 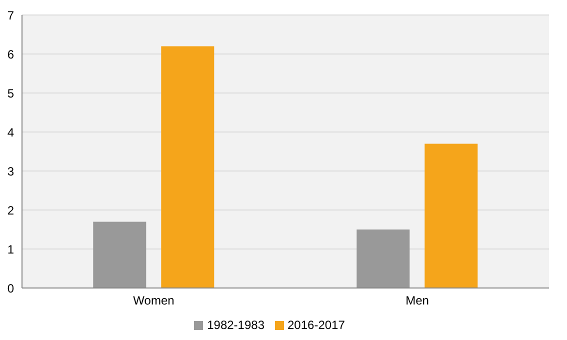 I want to click on y-tick-label: 6, so click(x=10, y=54).